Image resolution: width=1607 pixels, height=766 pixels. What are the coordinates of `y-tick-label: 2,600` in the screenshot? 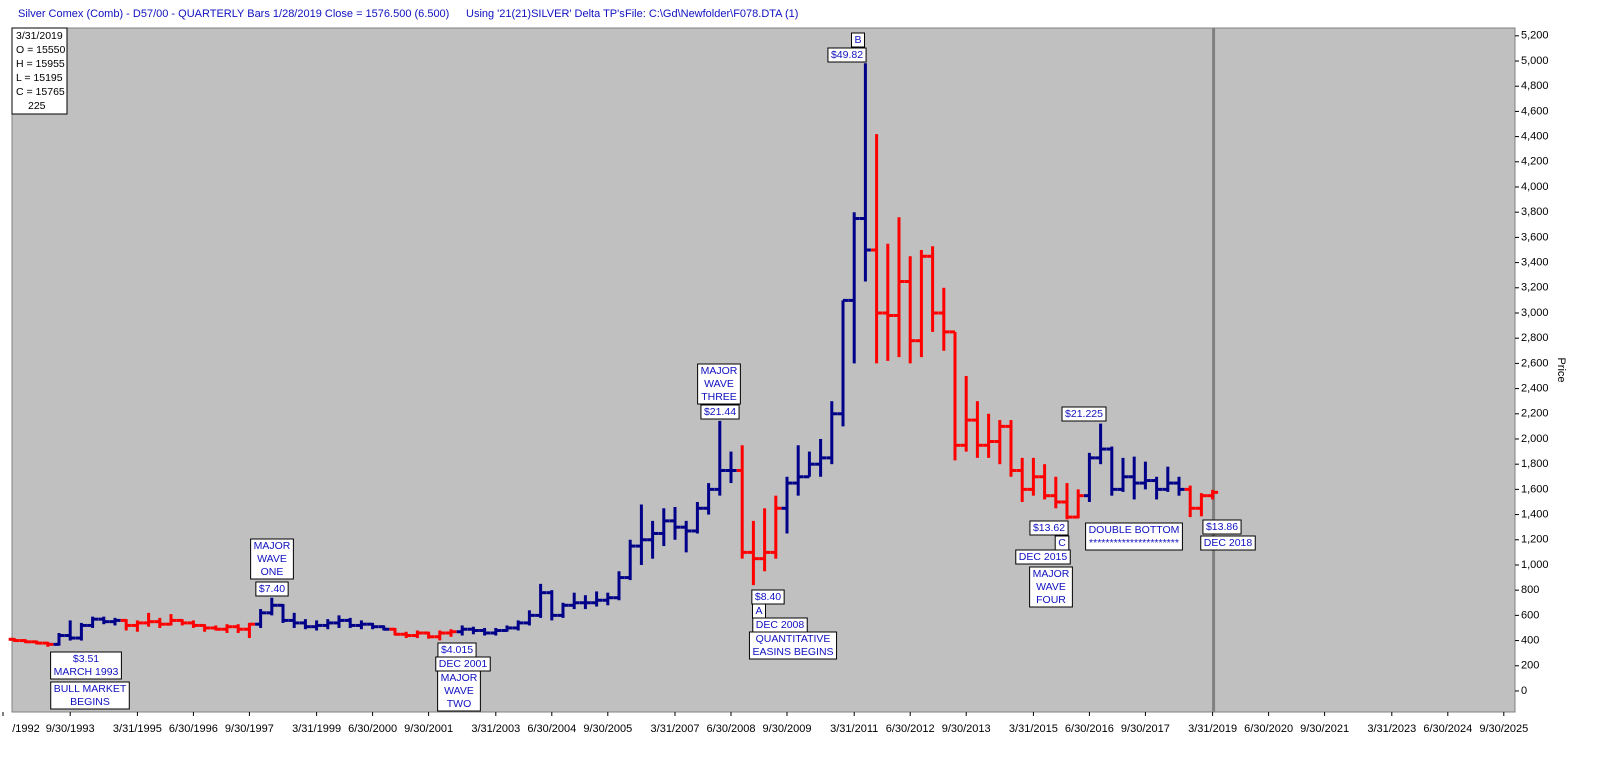 It's located at (1535, 363).